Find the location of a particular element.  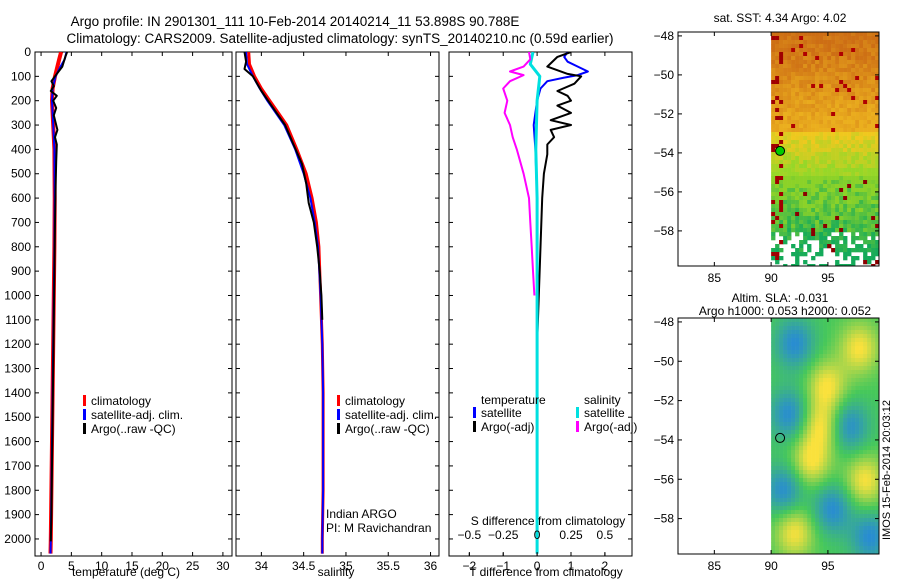

y-tick-label: 500 is located at coordinates (21, 174).